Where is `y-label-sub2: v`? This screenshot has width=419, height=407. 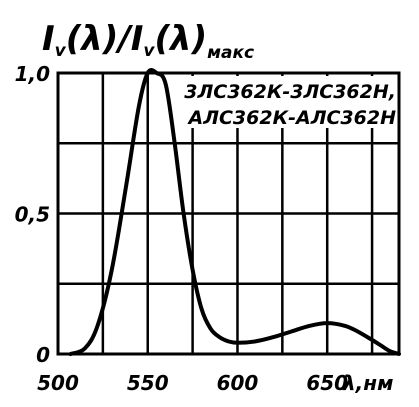
y-label-sub2: v is located at coordinates (149, 51).